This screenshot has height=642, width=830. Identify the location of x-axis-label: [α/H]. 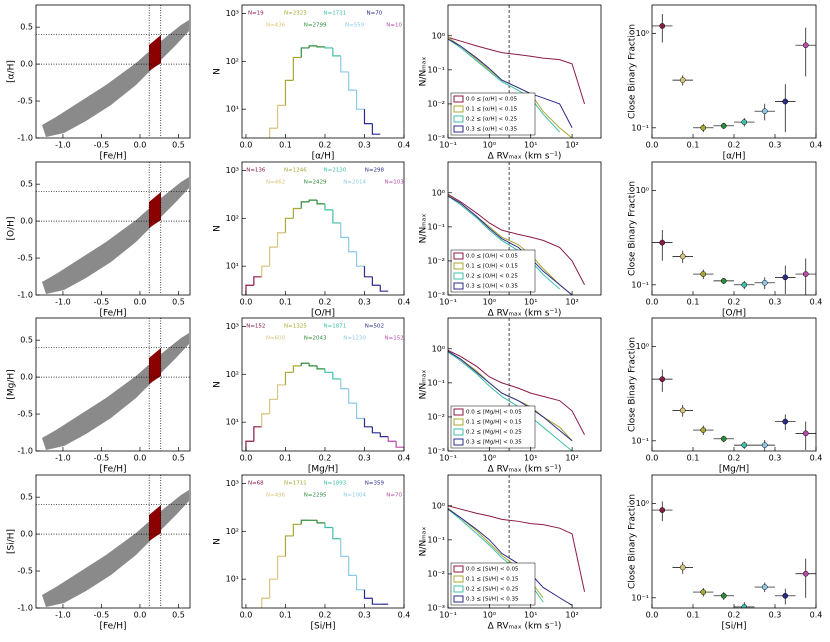
(734, 157).